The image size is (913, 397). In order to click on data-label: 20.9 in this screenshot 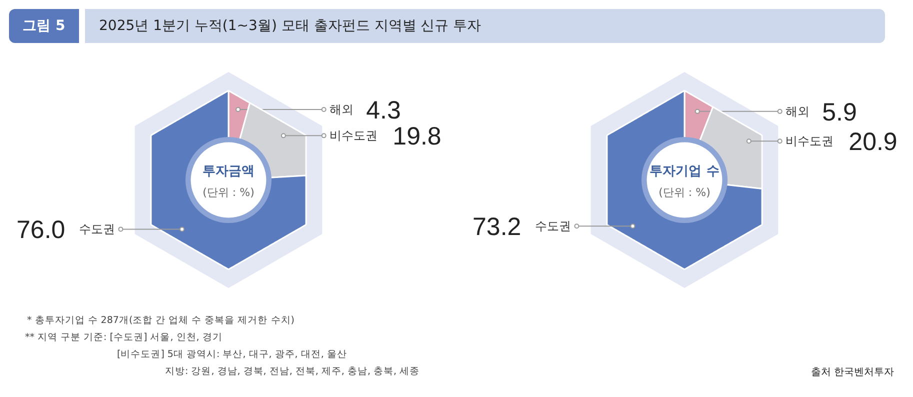, I will do `click(873, 142)`.